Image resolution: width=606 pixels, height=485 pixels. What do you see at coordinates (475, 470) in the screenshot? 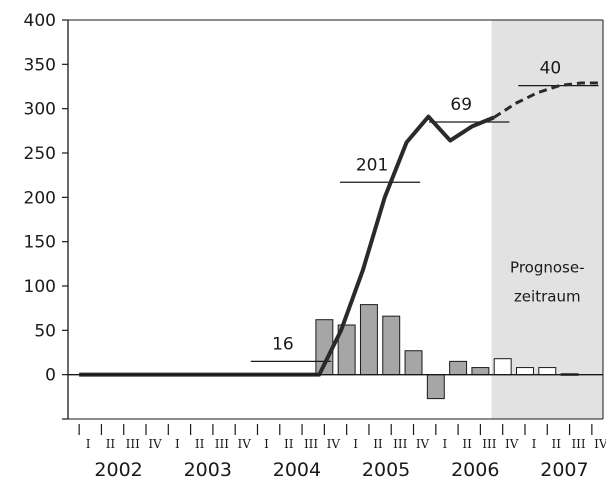
I see `year-label: 2006` at bounding box center [475, 470].